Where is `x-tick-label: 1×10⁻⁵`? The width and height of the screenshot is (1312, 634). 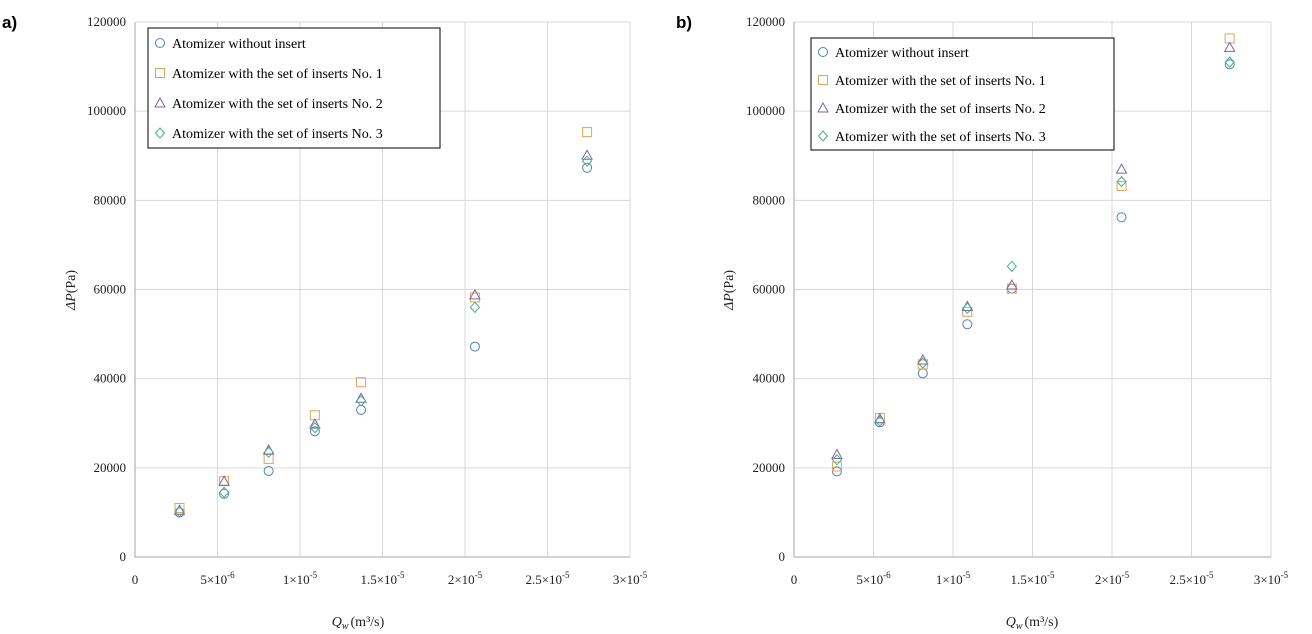 x-tick-label: 1×10⁻⁵ is located at coordinates (300, 578).